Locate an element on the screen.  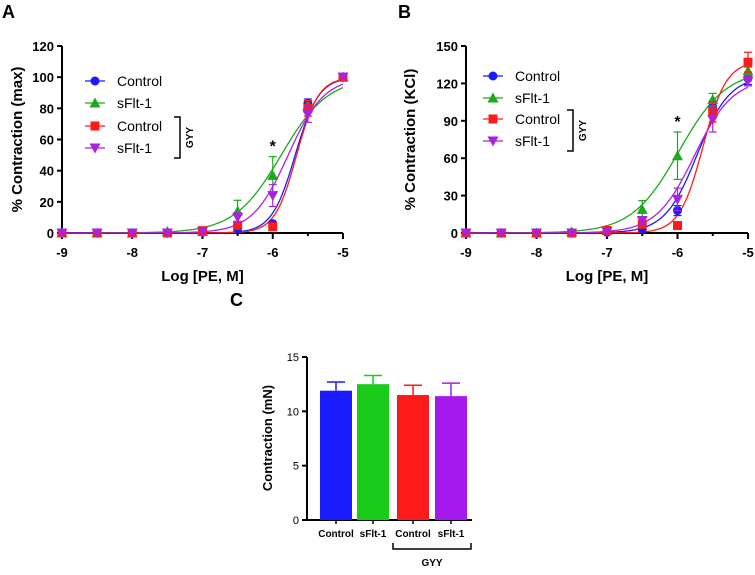
panel-a-label: A is located at coordinates (8, 12).